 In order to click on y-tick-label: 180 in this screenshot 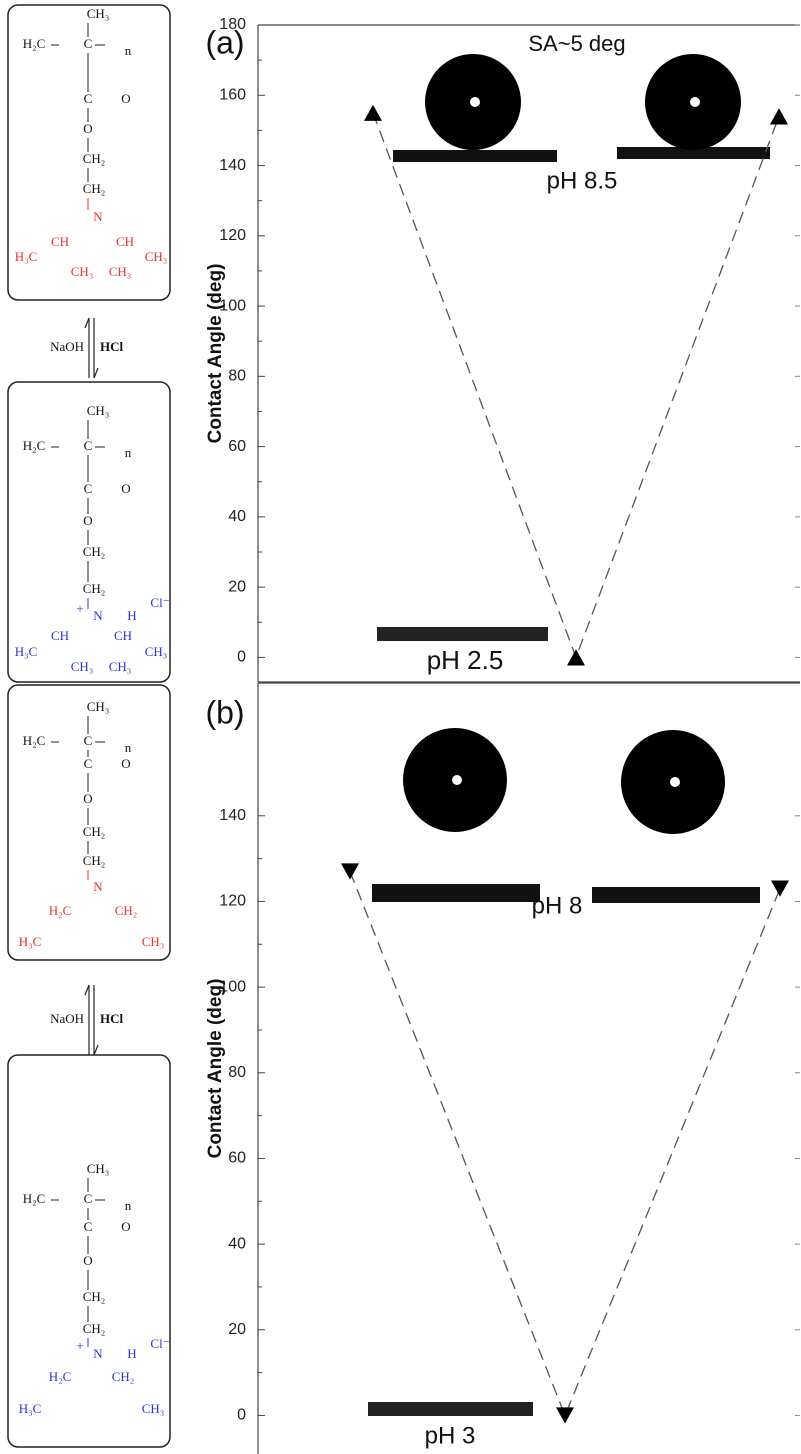, I will do `click(232, 24)`.